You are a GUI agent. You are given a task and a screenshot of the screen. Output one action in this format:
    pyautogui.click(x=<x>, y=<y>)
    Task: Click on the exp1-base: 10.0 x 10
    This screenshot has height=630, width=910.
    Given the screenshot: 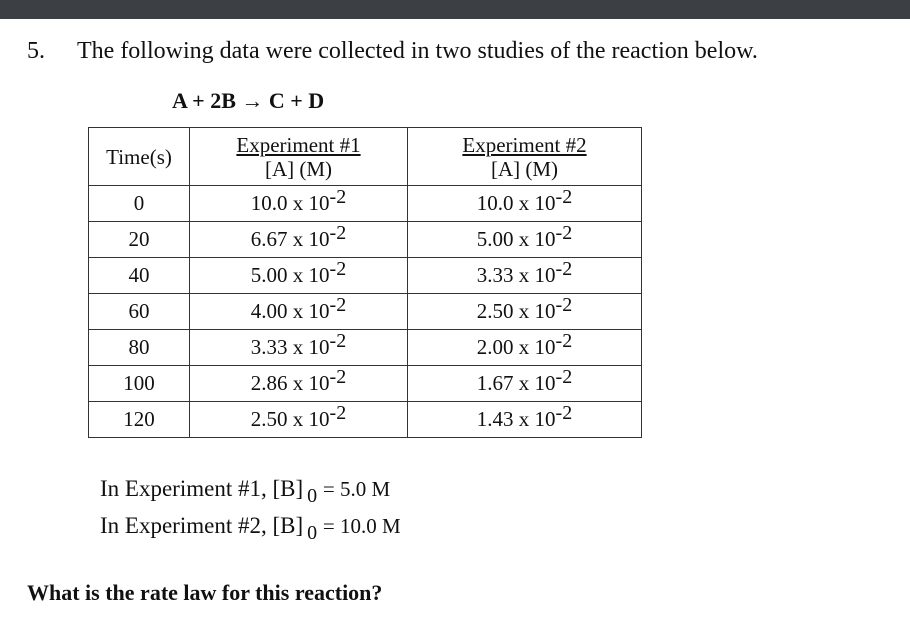 What is the action you would take?
    pyautogui.click(x=290, y=203)
    